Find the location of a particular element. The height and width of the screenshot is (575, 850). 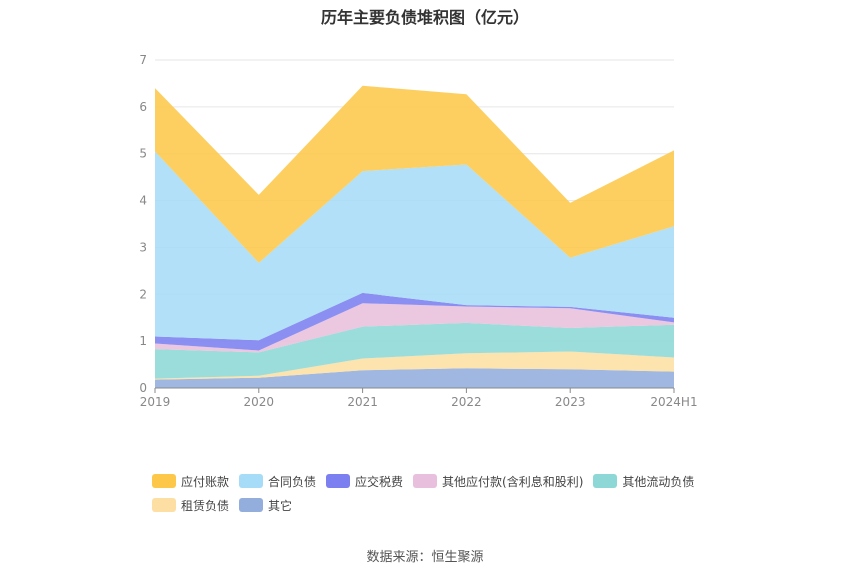

legend-label: 应交税费 is located at coordinates (379, 481).